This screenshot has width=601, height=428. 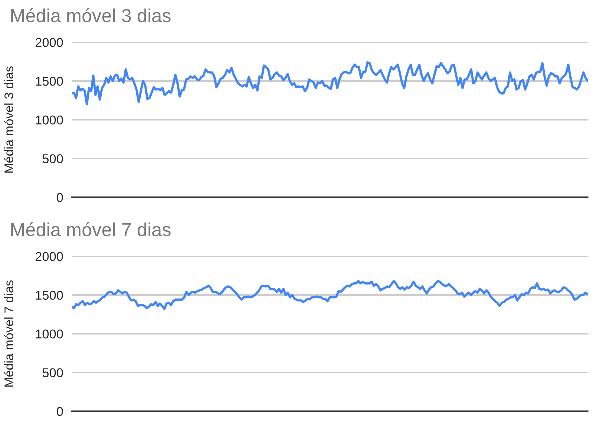 What do you see at coordinates (9, 119) in the screenshot?
I see `y-axis-title: Média móvel 3 dias` at bounding box center [9, 119].